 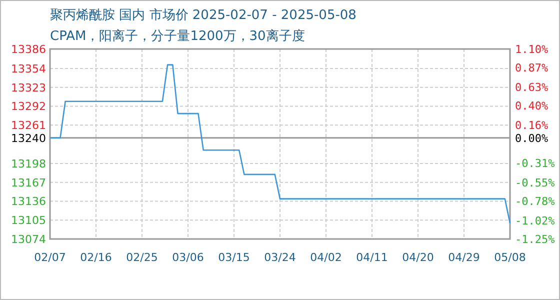 I want to click on x-tick-label: 02/25, so click(x=142, y=257).